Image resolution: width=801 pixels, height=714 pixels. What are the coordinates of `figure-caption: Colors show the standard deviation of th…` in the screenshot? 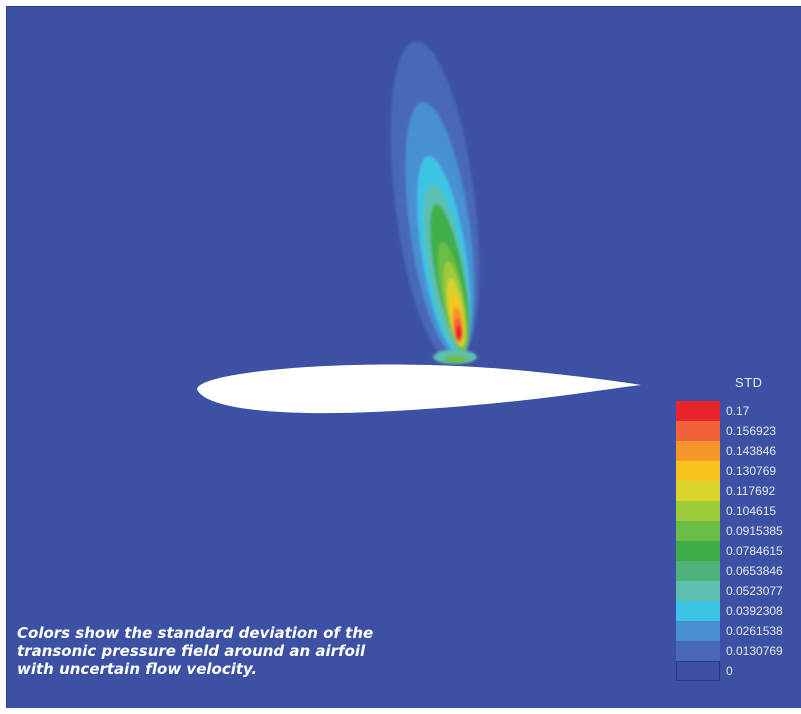 It's located at (227, 651).